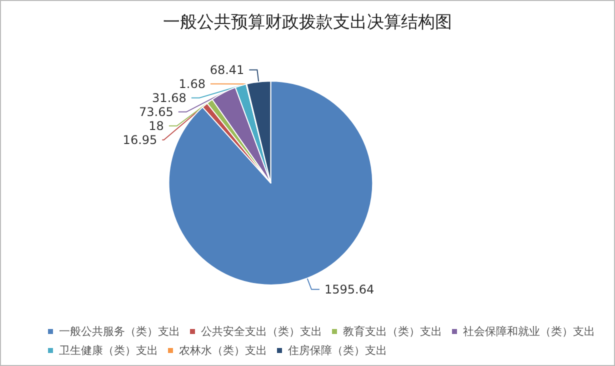  Describe the element at coordinates (140, 139) in the screenshot. I see `data-label: 16.95` at that location.